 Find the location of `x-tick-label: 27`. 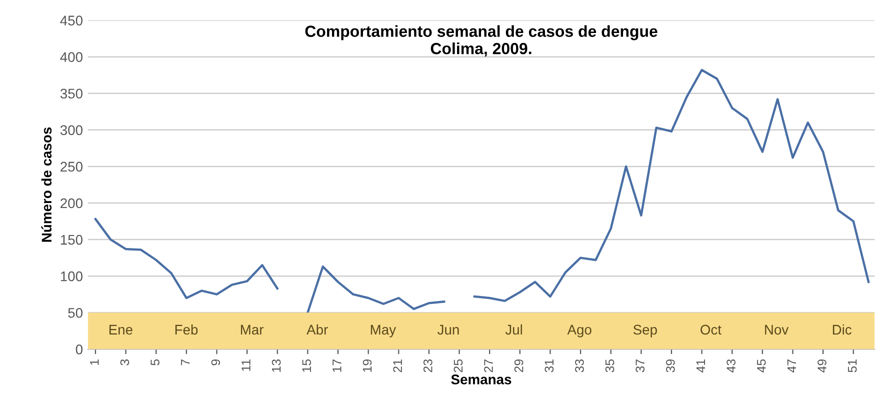

x-tick-label: 27 is located at coordinates (488, 366).